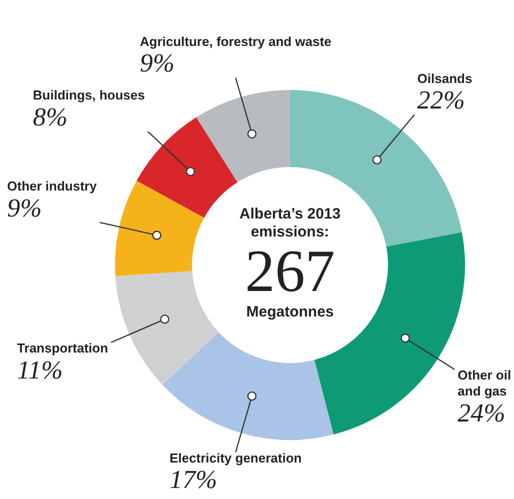  Describe the element at coordinates (482, 413) in the screenshot. I see `data-label: 24%` at that location.